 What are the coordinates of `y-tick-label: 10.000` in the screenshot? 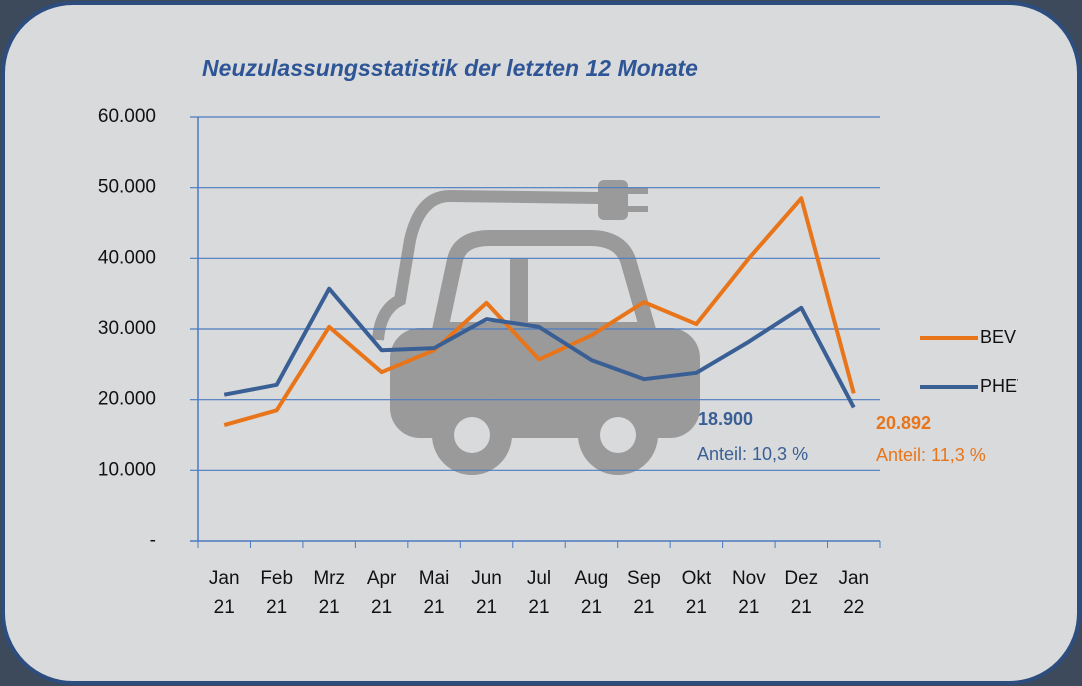 It's located at (127, 469).